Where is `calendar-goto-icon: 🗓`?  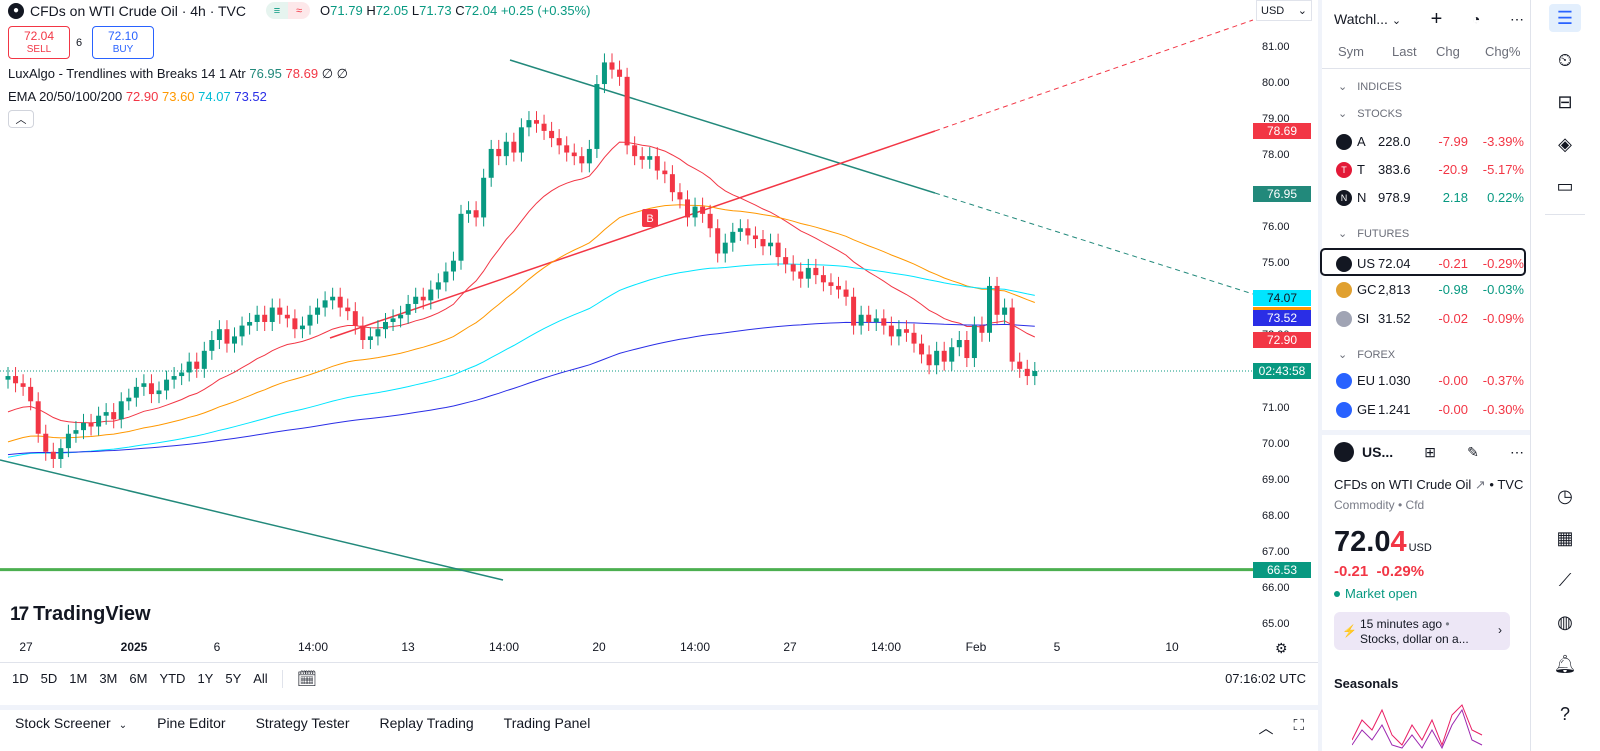
calendar-goto-icon: 🗓 is located at coordinates (307, 679).